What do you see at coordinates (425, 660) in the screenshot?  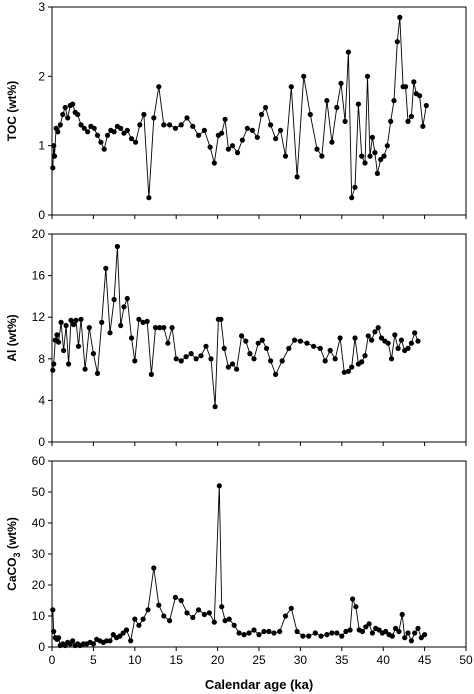 I see `xtick-label: 45` at bounding box center [425, 660].